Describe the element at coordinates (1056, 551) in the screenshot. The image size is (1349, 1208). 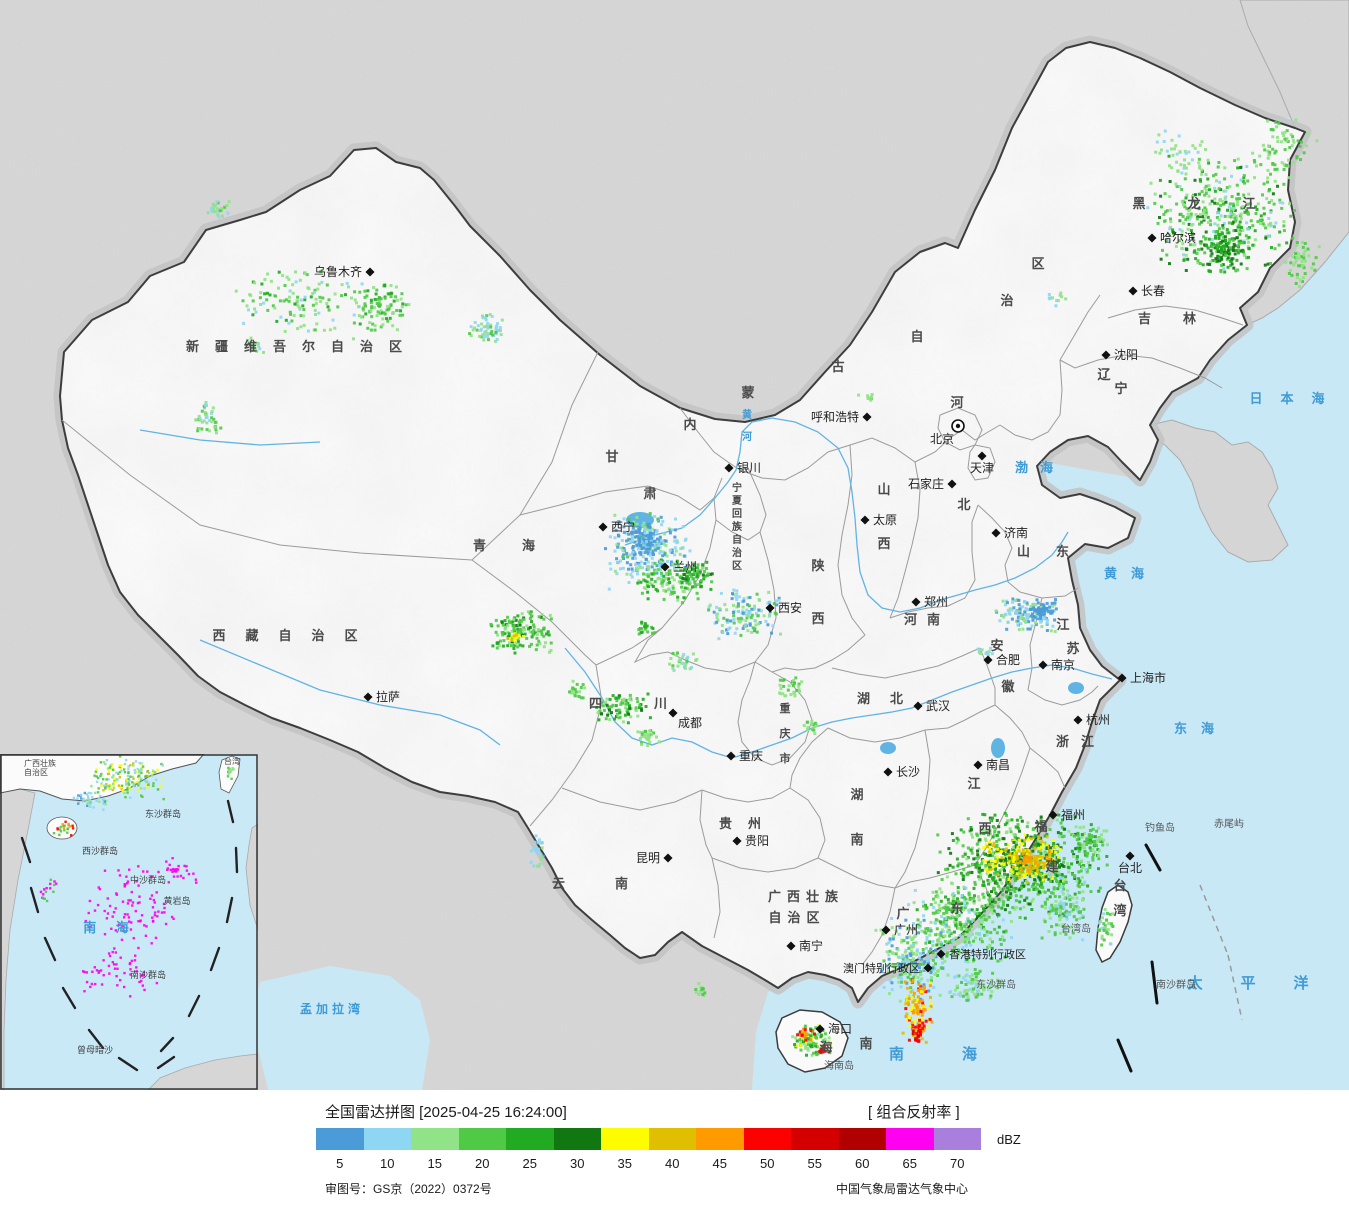
I see `province-label: 山东` at that location.